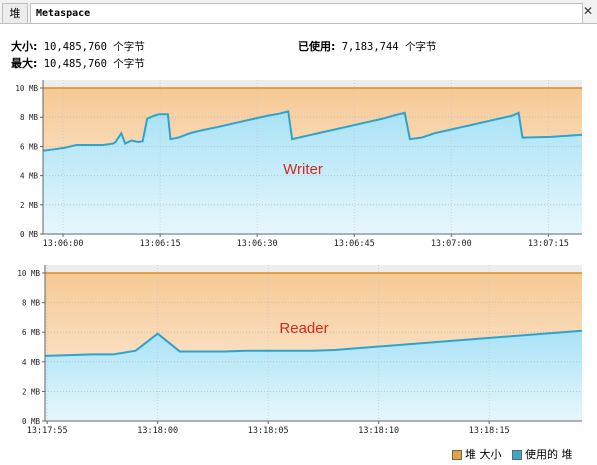  I want to click on tab-bar: 堆 Metaspace ✕, so click(298, 12).